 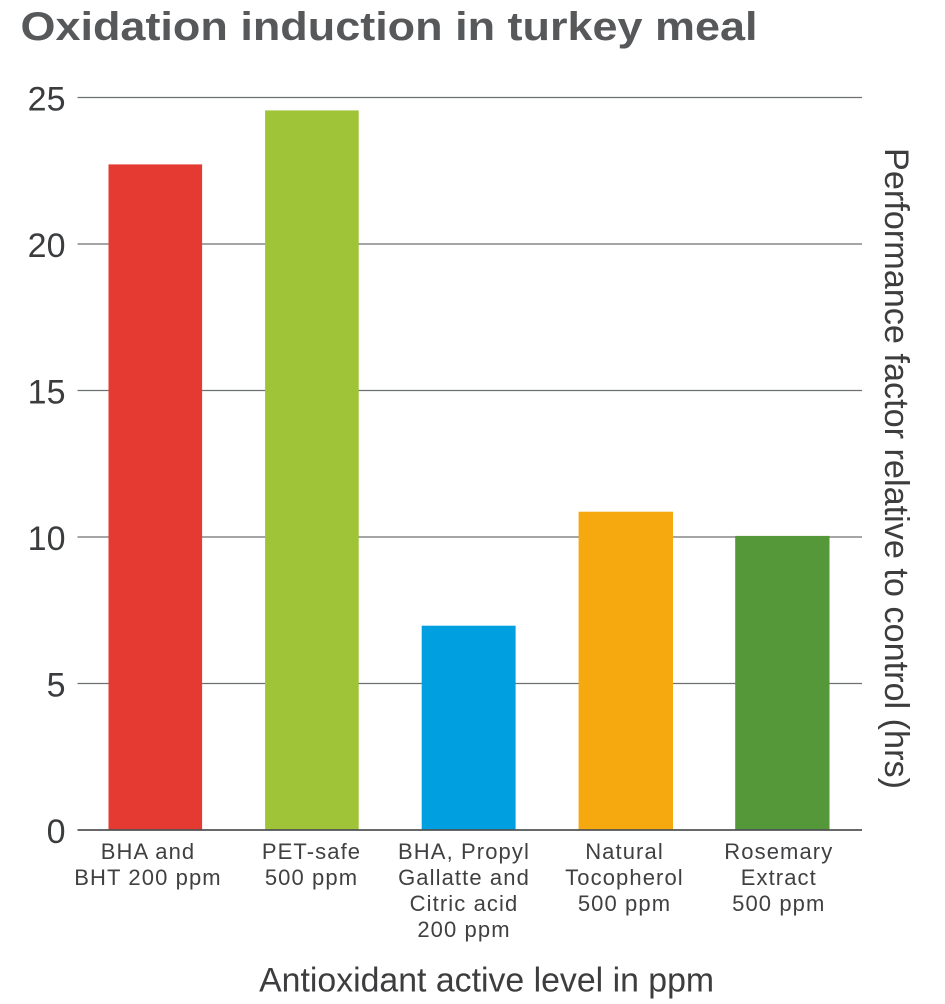 I want to click on svg-text: Natural, so click(x=624, y=851).